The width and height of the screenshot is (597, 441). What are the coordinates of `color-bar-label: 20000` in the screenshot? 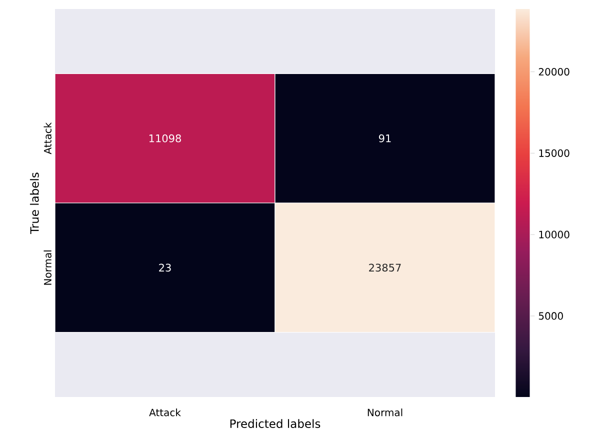 It's located at (554, 72).